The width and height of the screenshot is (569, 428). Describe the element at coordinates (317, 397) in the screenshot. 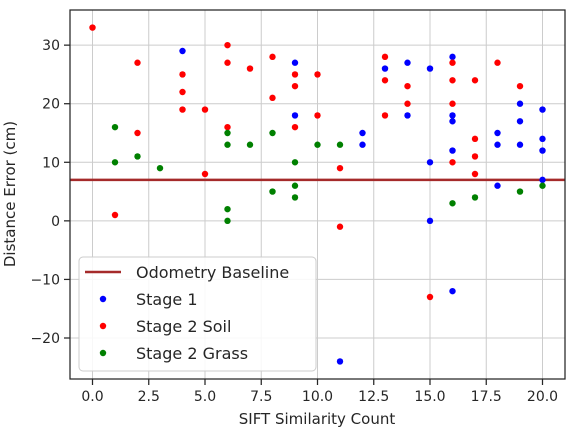

I see `x-tick-label: 10.0` at that location.